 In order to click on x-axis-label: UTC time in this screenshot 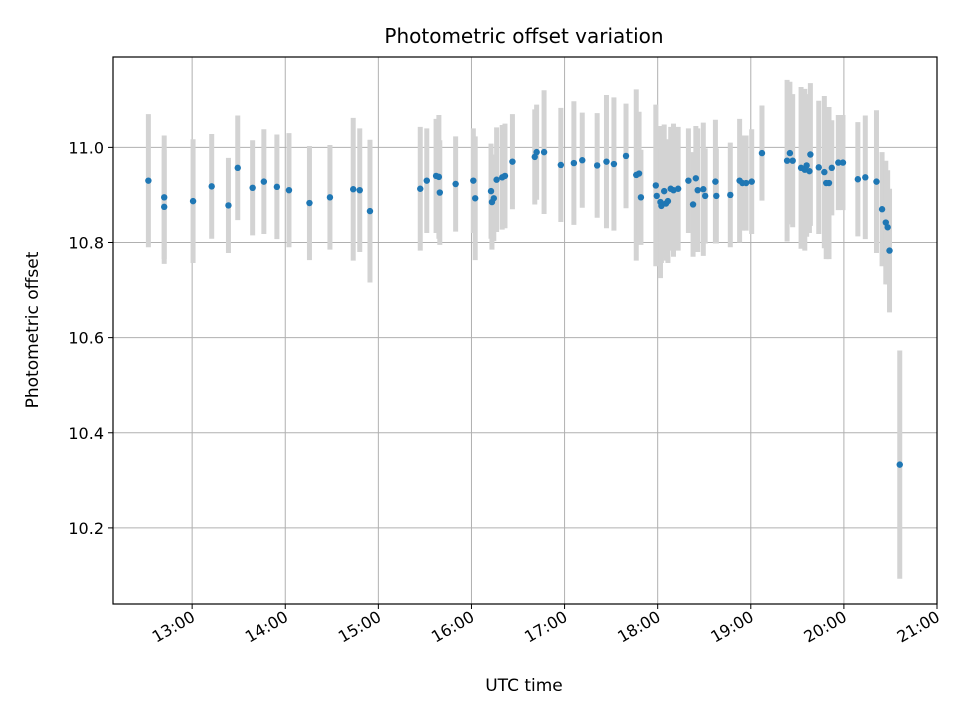, I will do `click(524, 686)`.